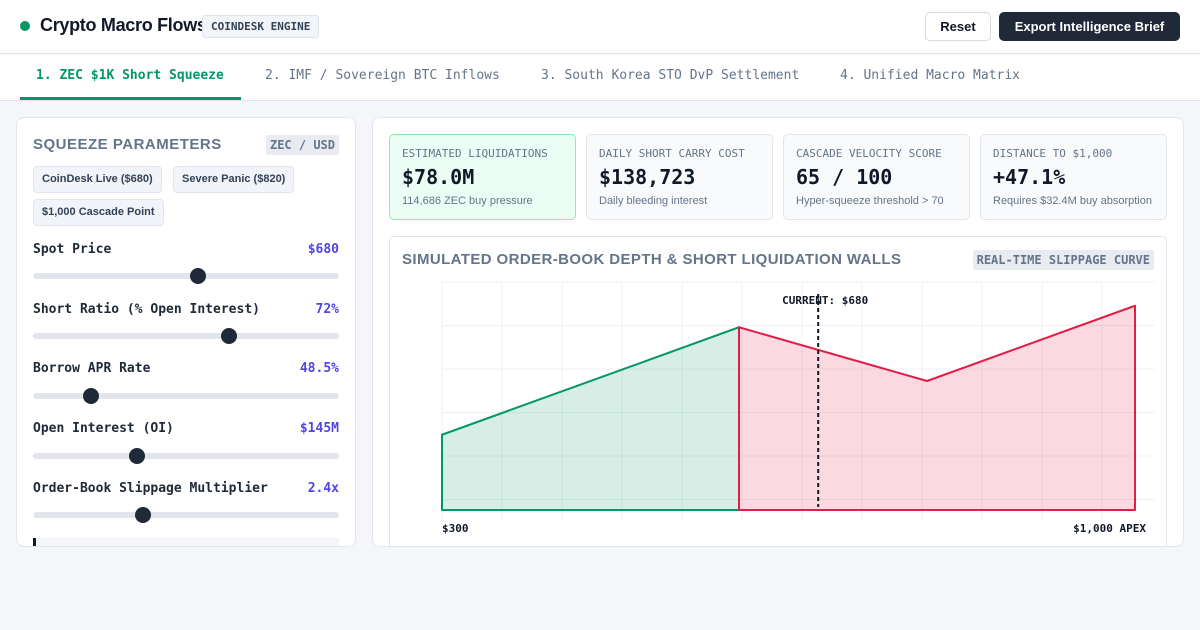 The height and width of the screenshot is (630, 1200). I want to click on reset-button: Reset, so click(958, 26).